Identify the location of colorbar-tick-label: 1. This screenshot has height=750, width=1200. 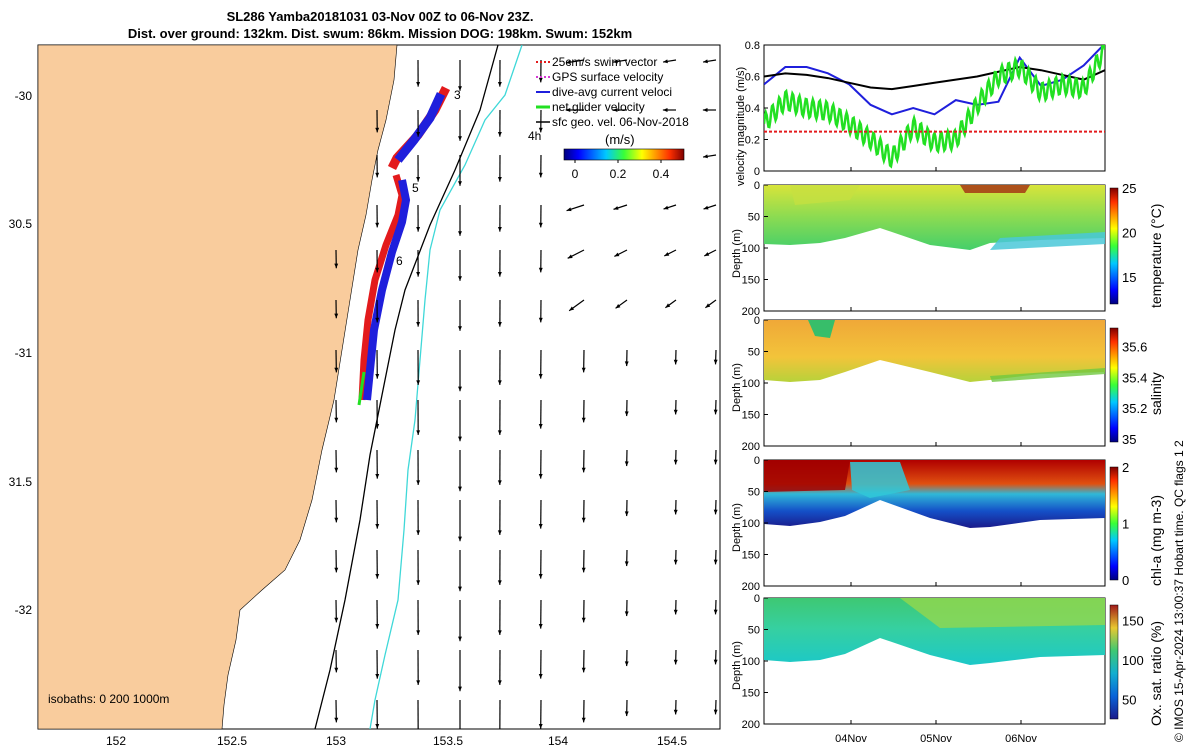
(1125, 524).